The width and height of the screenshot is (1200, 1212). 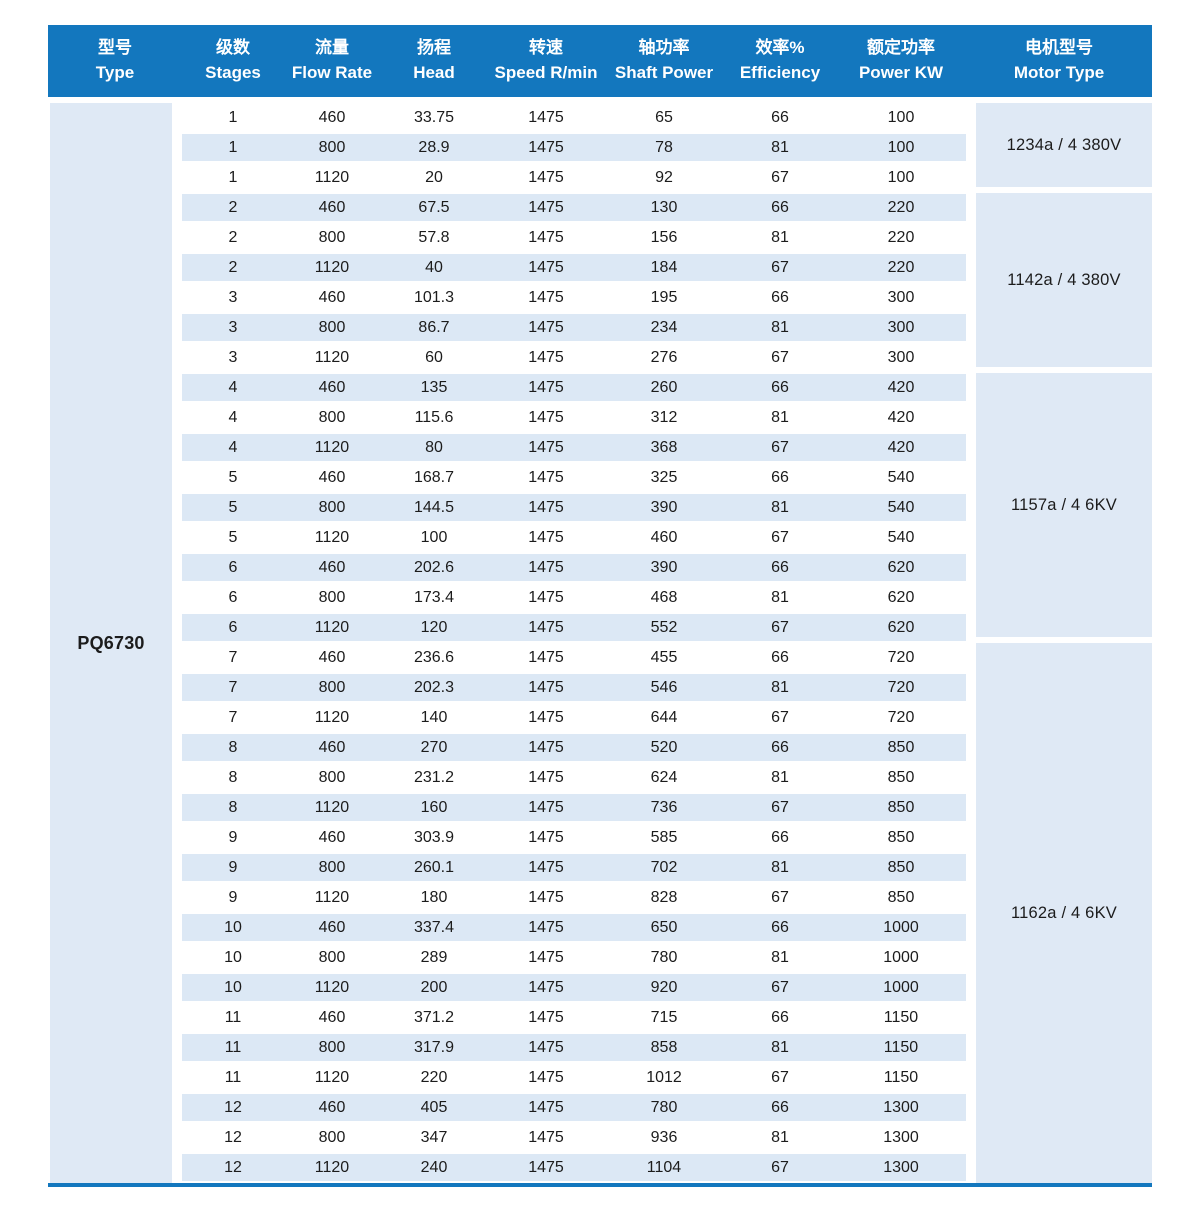 I want to click on table-row: 7 1120 140 1475 644 67 720, so click(x=574, y=718).